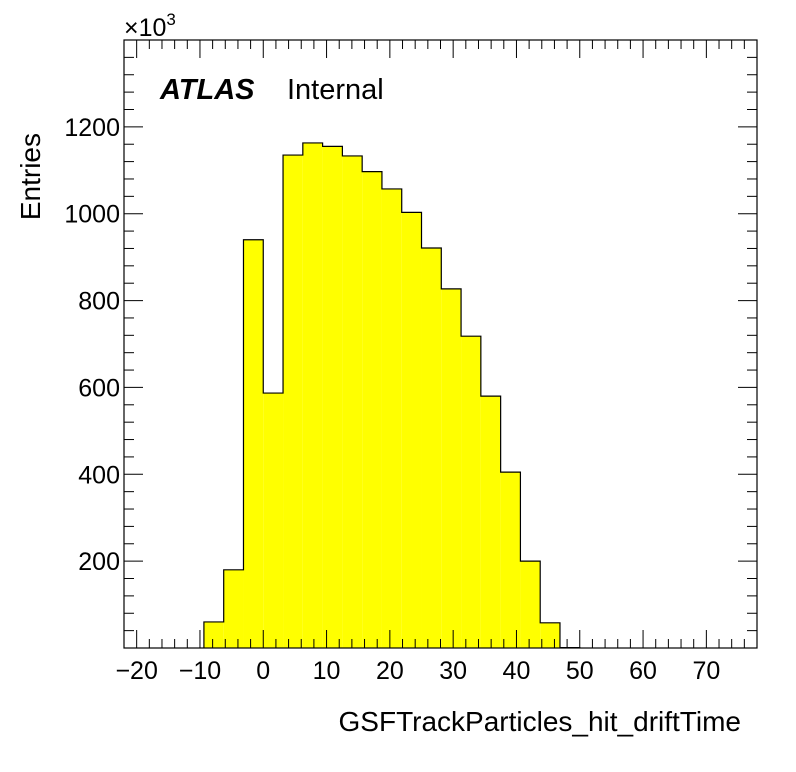  What do you see at coordinates (145, 28) in the screenshot?
I see `y-multiplier-base: ×10` at bounding box center [145, 28].